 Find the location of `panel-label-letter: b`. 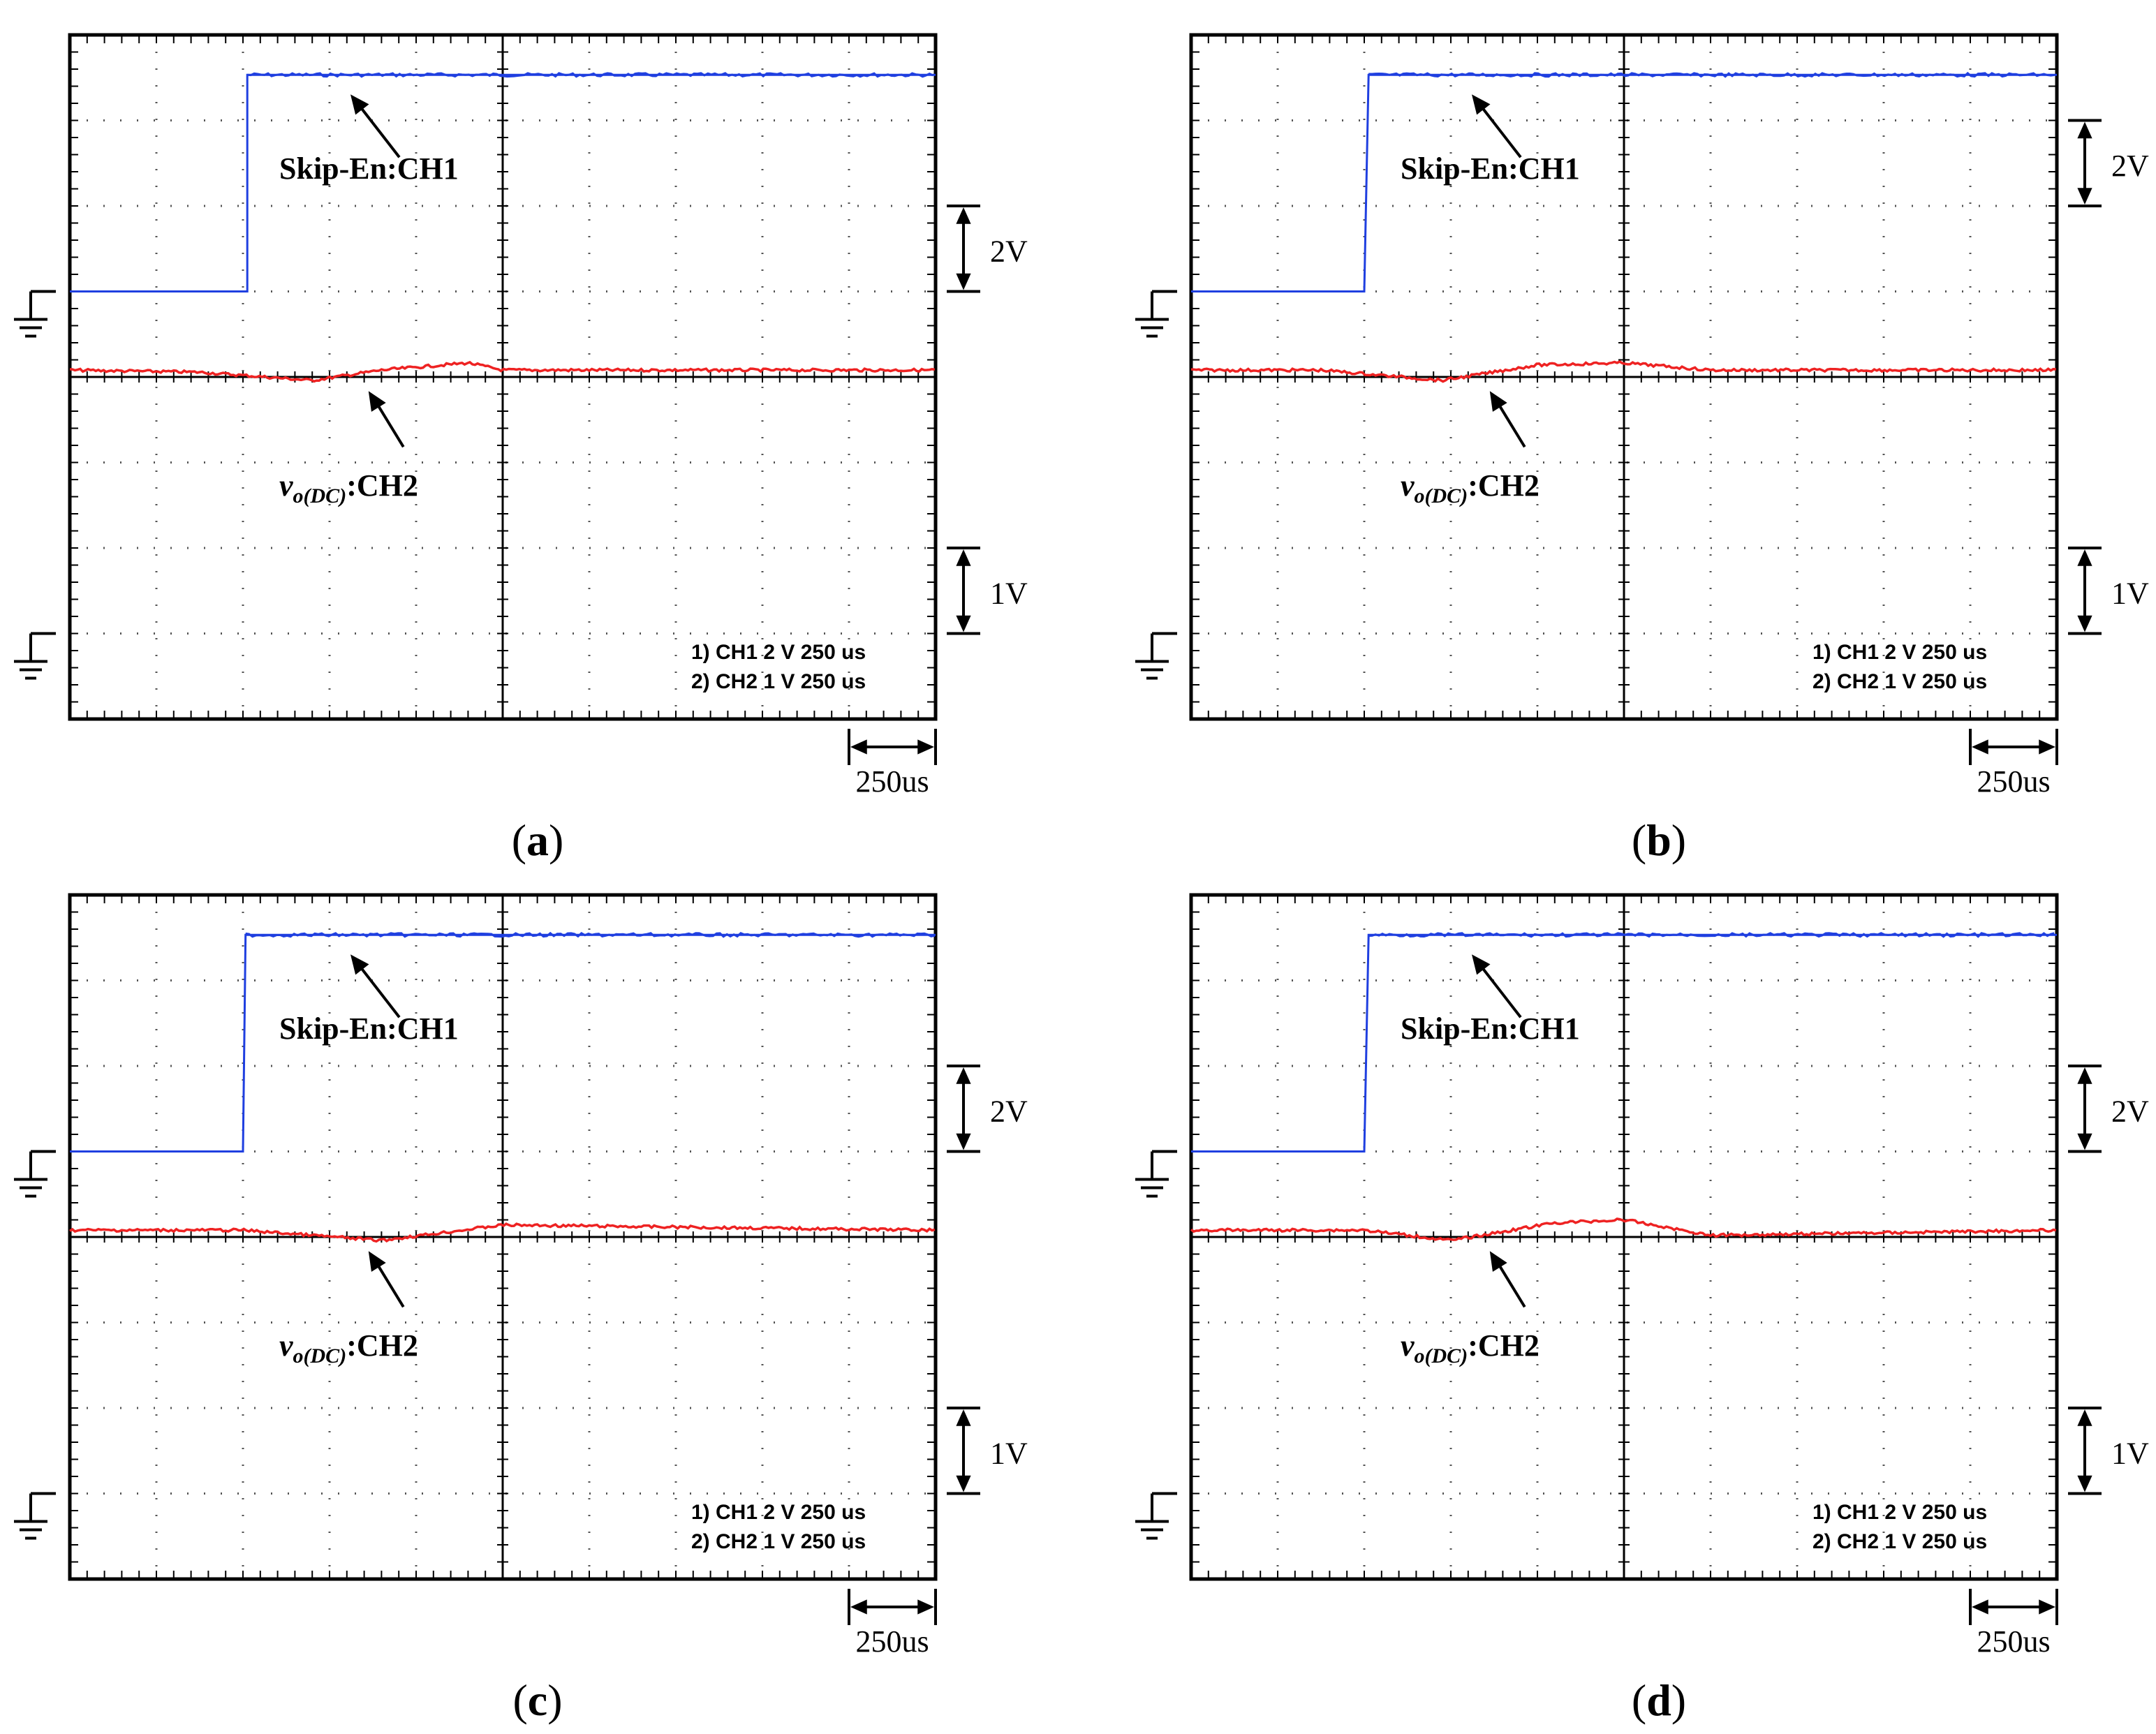

panel-label-letter: b is located at coordinates (1658, 840).